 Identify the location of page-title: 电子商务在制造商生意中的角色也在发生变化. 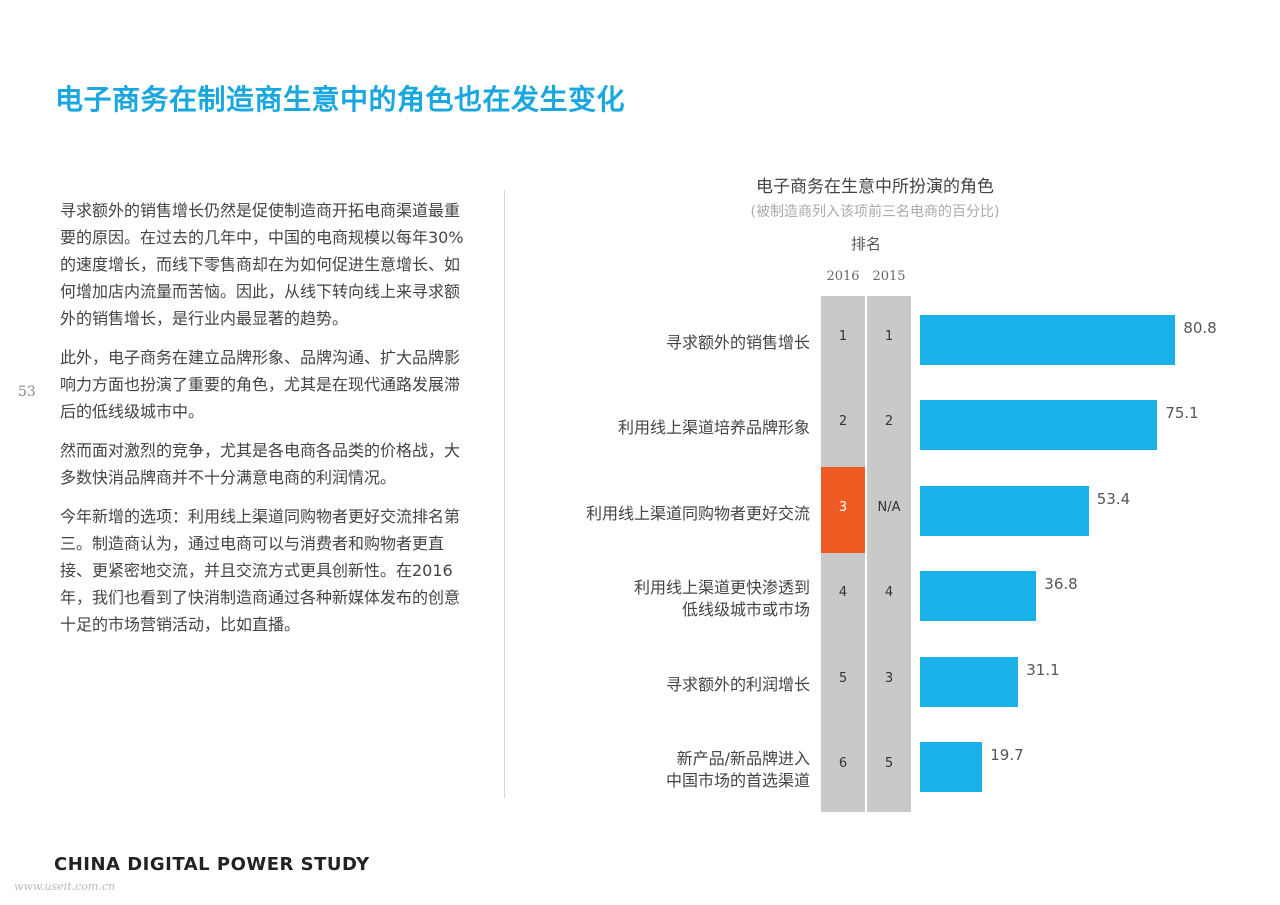
(340, 99).